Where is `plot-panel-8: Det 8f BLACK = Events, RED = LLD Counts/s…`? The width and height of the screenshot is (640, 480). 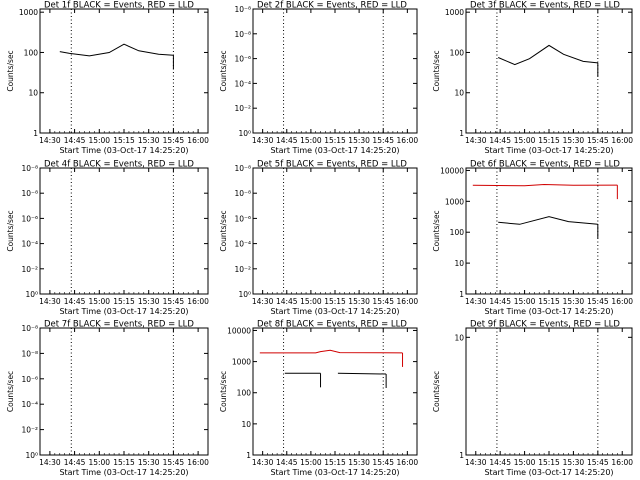
plot-panel-8: Det 8f BLACK = Events, RED = LLD Counts/s… is located at coordinates (318, 399).